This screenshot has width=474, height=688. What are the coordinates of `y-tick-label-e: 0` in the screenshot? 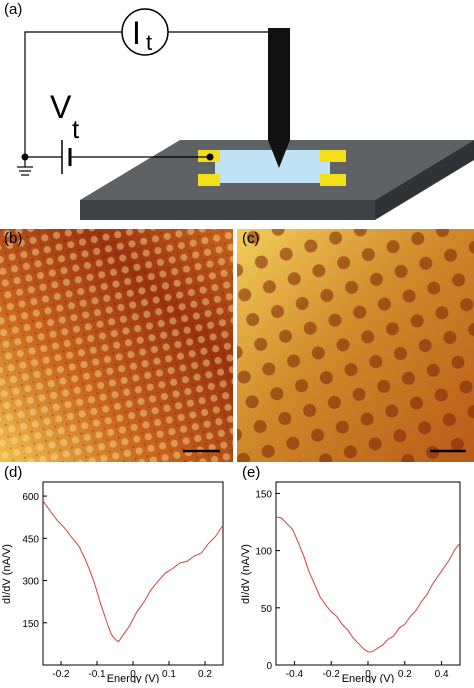 It's located at (269, 666).